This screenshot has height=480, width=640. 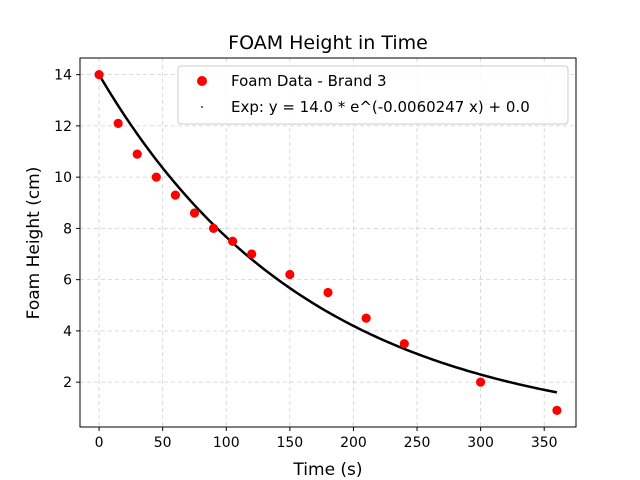 I want to click on y-tick-label: 8, so click(x=67, y=229).